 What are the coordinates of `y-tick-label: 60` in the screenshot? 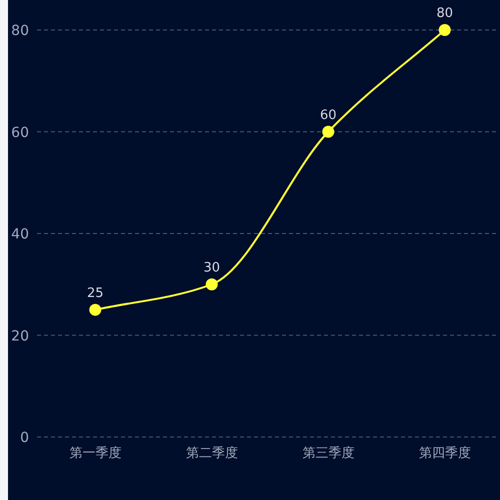 It's located at (20, 132).